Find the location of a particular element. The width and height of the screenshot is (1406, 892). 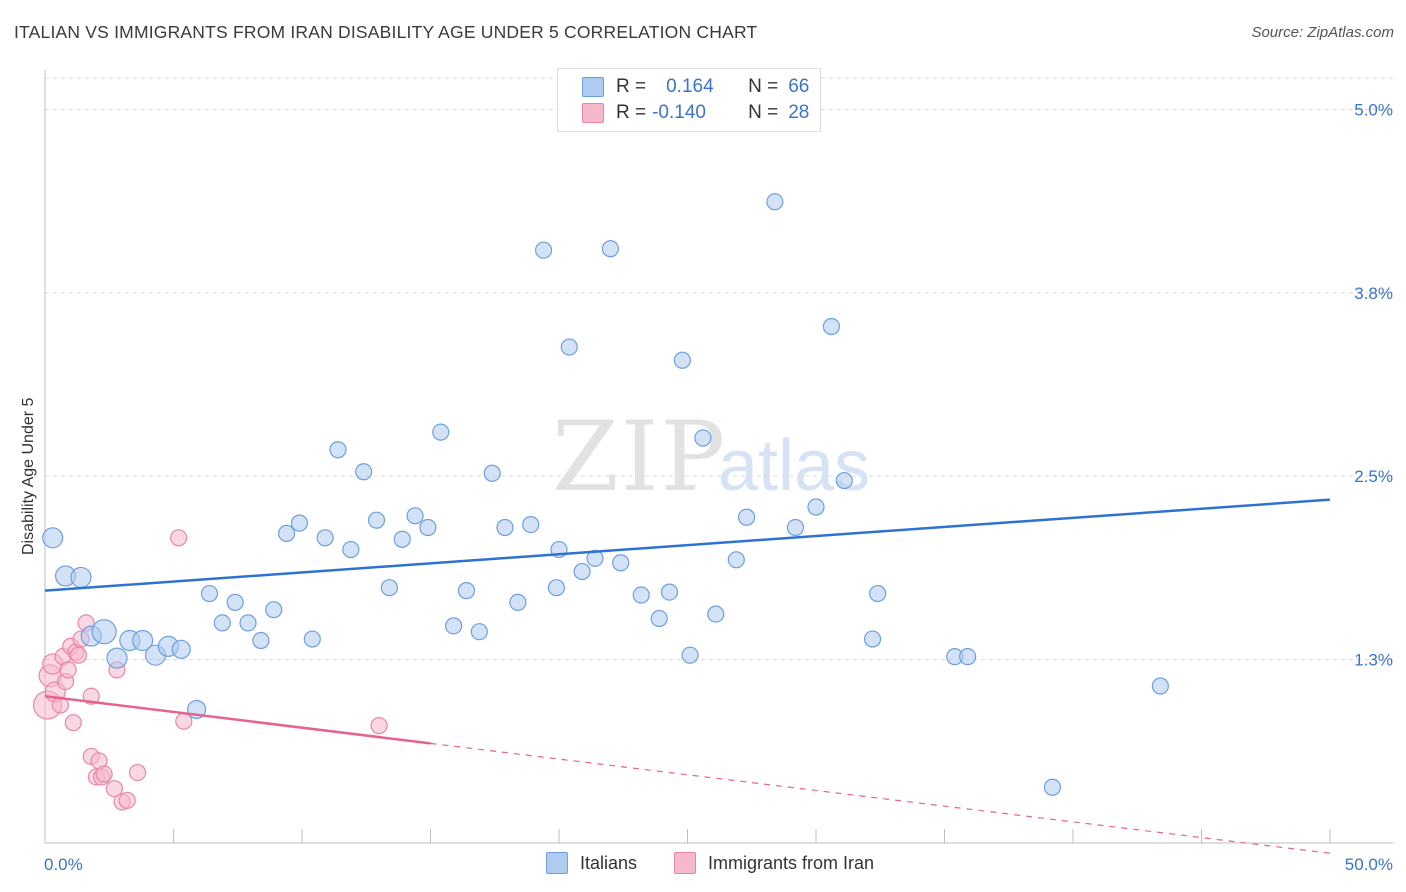

legend-n-value: 66 is located at coordinates (799, 86).